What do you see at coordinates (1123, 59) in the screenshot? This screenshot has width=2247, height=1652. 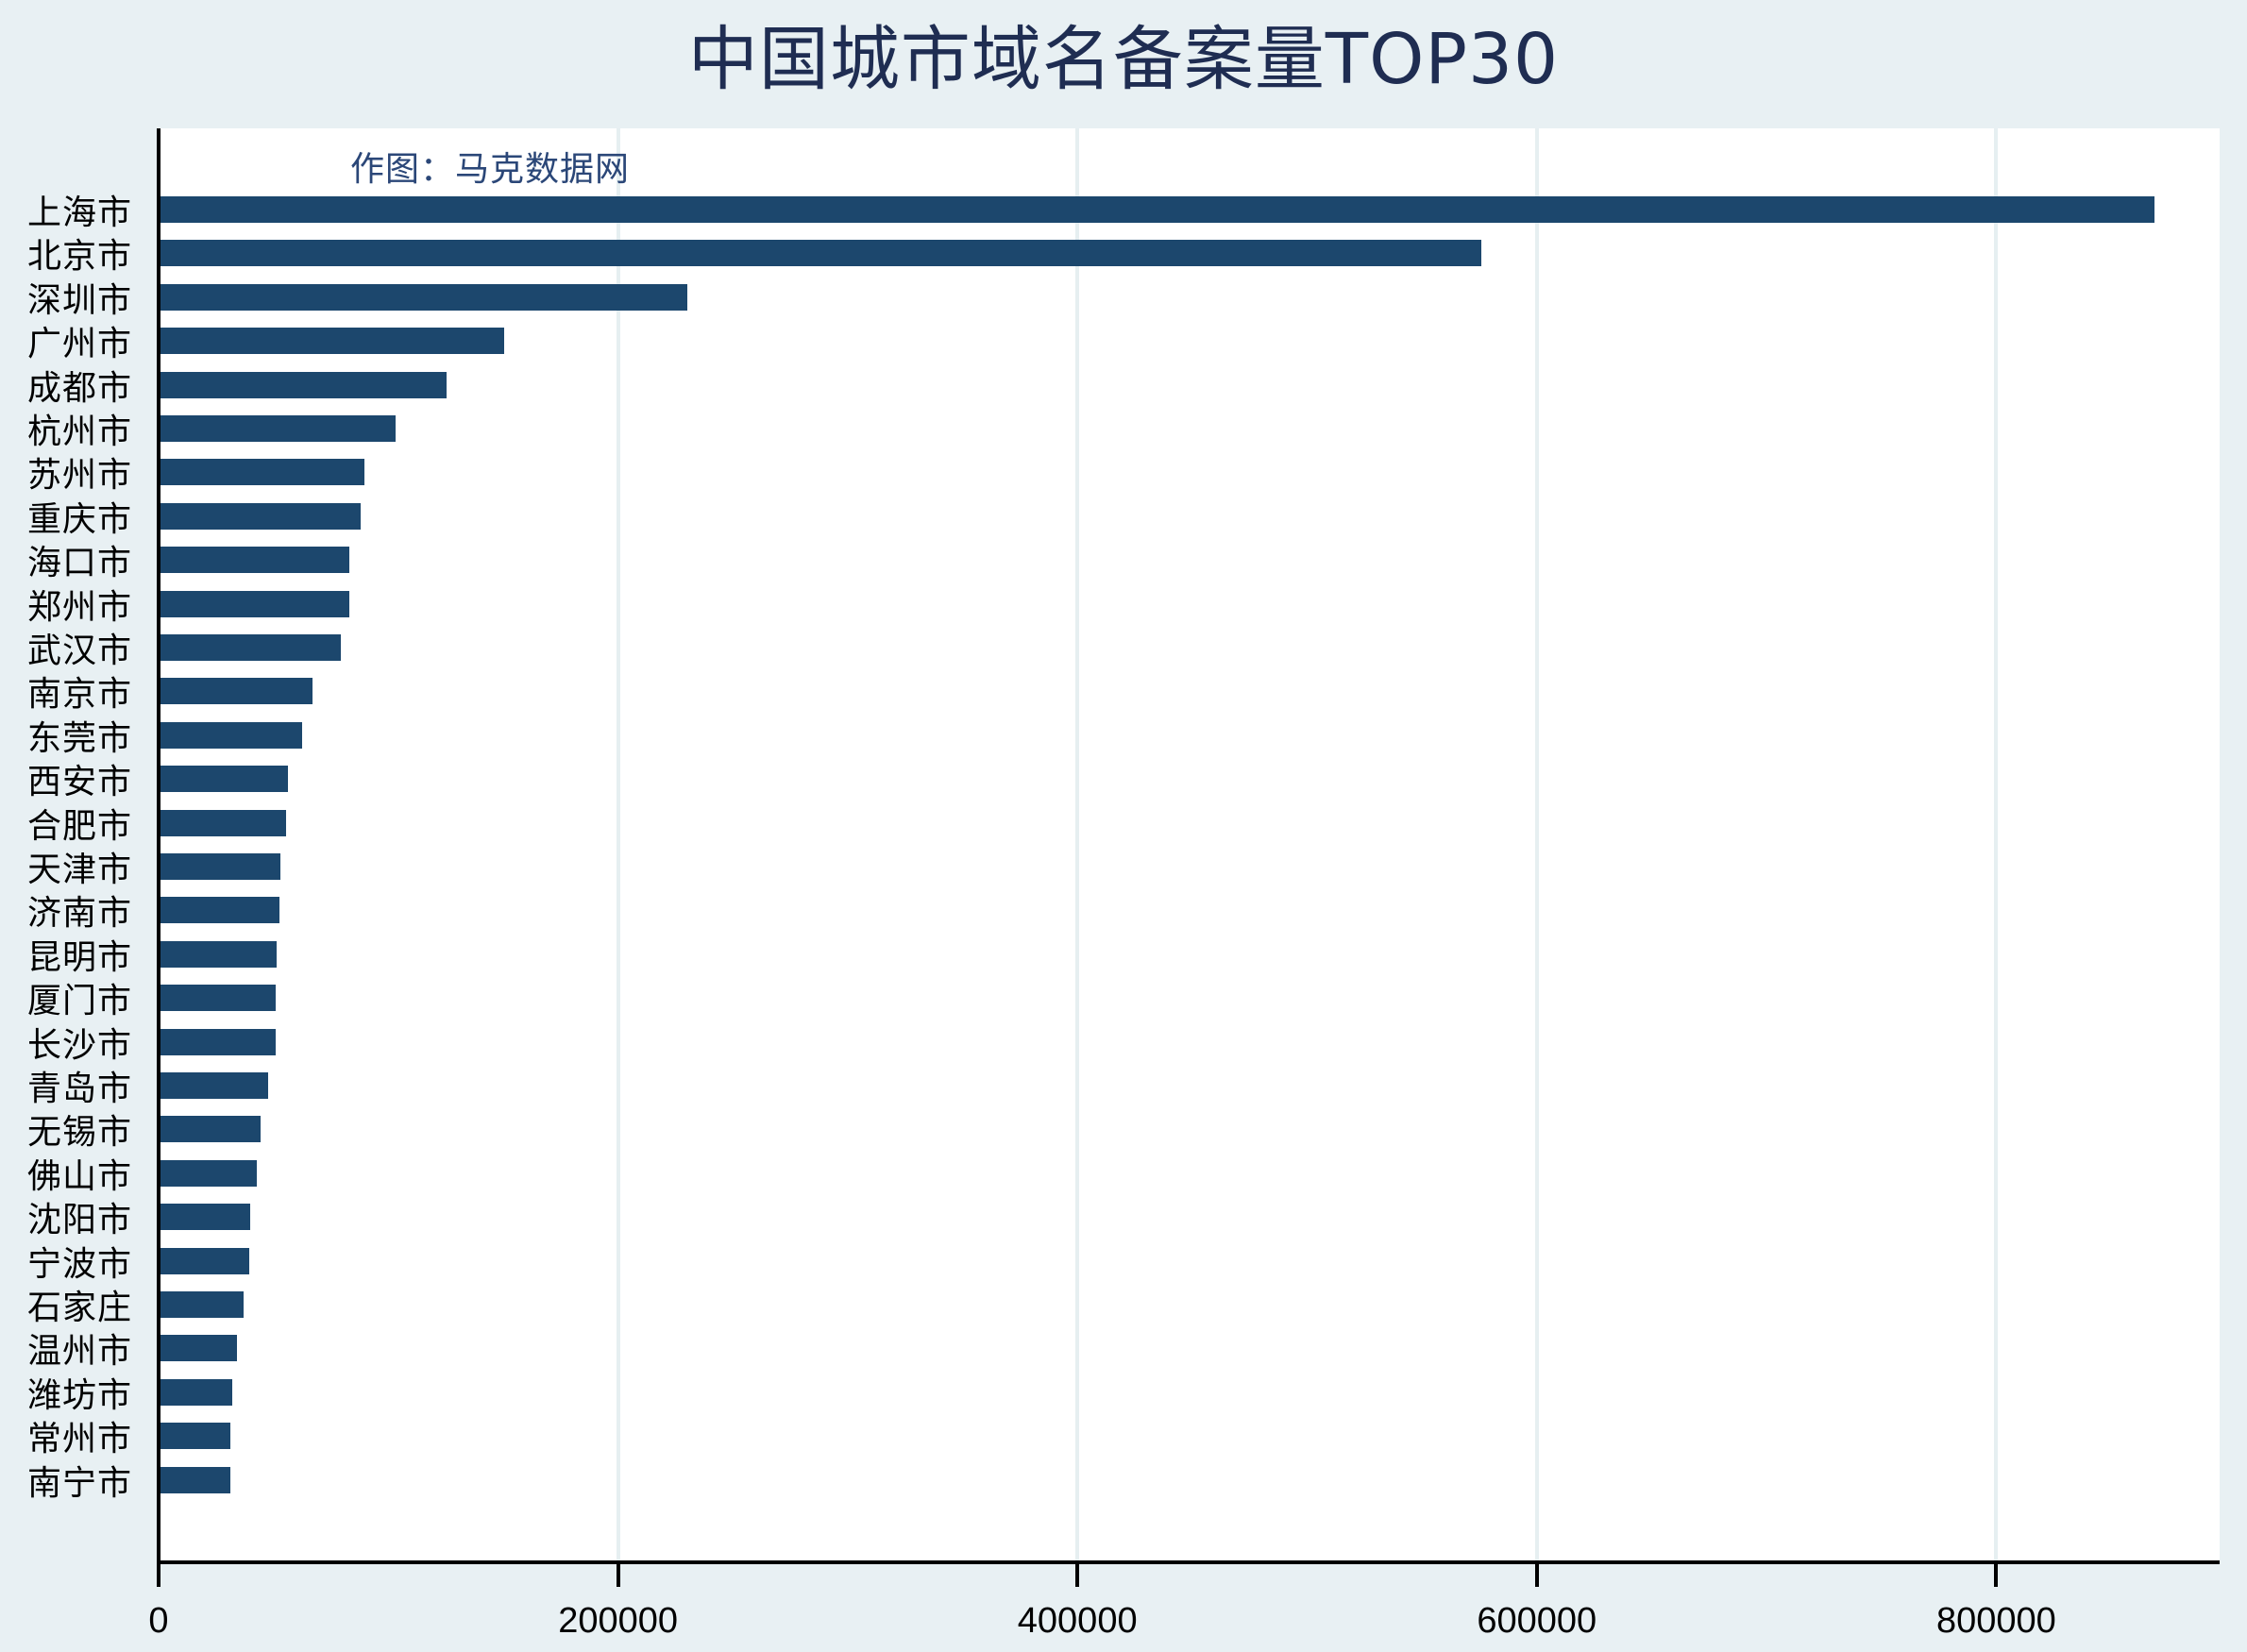 I see `chart-title: 中国城市域名备案量TOP30` at bounding box center [1123, 59].